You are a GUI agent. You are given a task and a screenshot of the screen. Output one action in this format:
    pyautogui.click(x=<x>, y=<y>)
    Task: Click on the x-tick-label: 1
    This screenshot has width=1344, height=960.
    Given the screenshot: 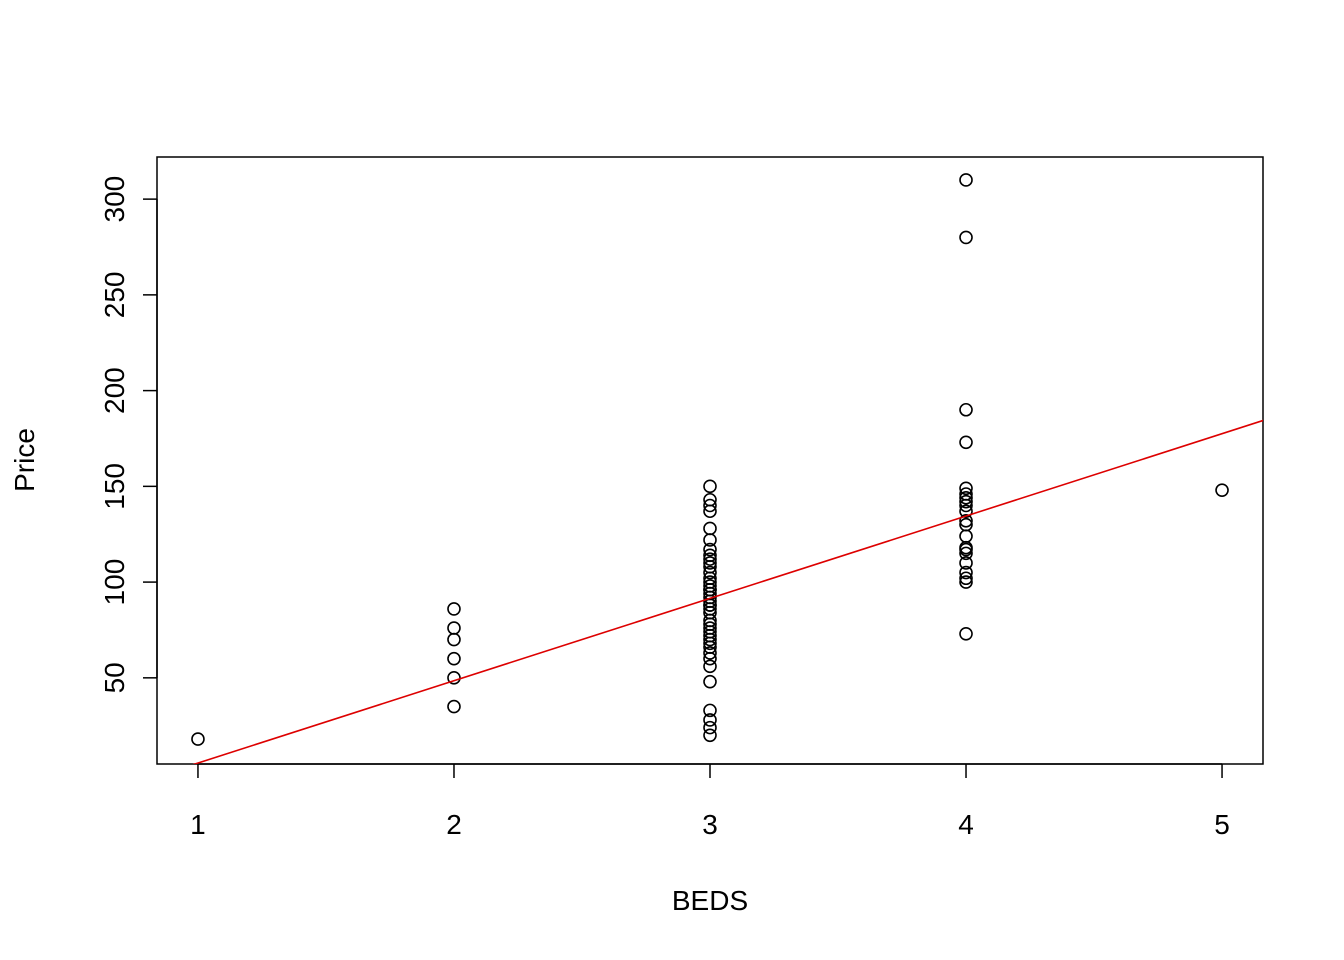 What is the action you would take?
    pyautogui.click(x=198, y=824)
    